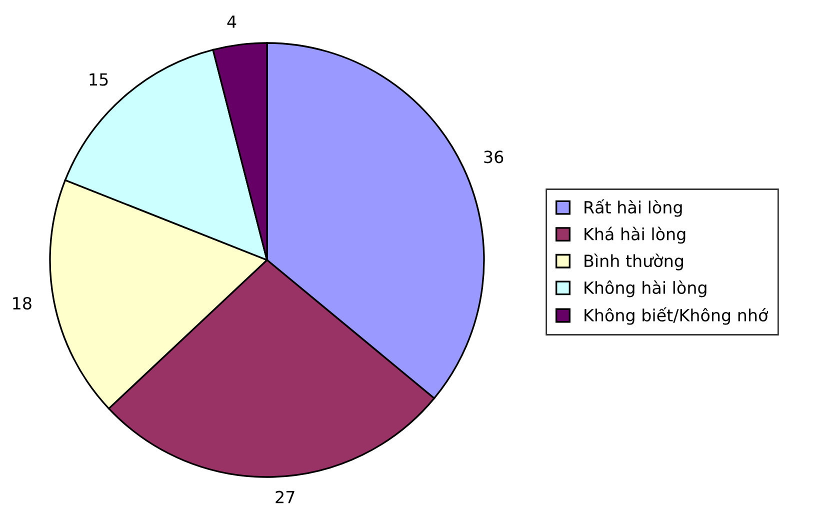  I want to click on legend-label: Khá hài lòng, so click(635, 235).